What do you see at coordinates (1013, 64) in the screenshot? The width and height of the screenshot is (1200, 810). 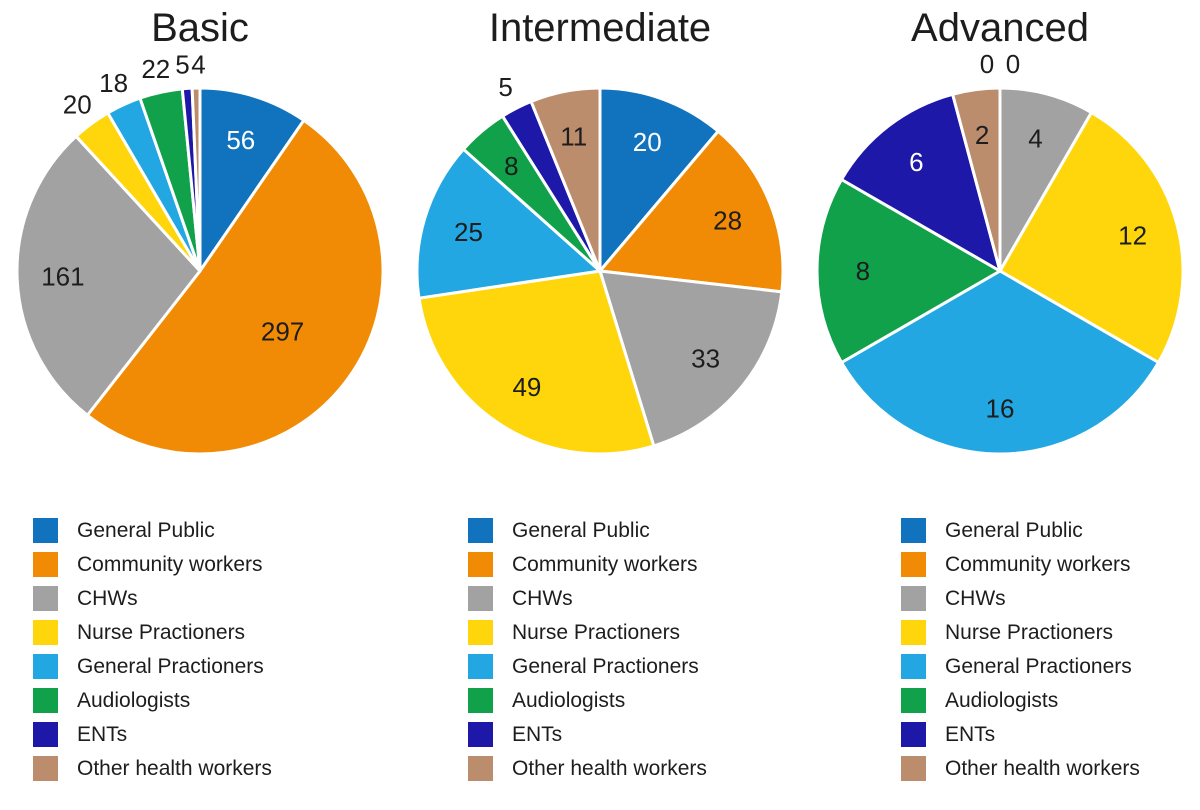 I see `pie-value-label-community-workers: 0` at bounding box center [1013, 64].